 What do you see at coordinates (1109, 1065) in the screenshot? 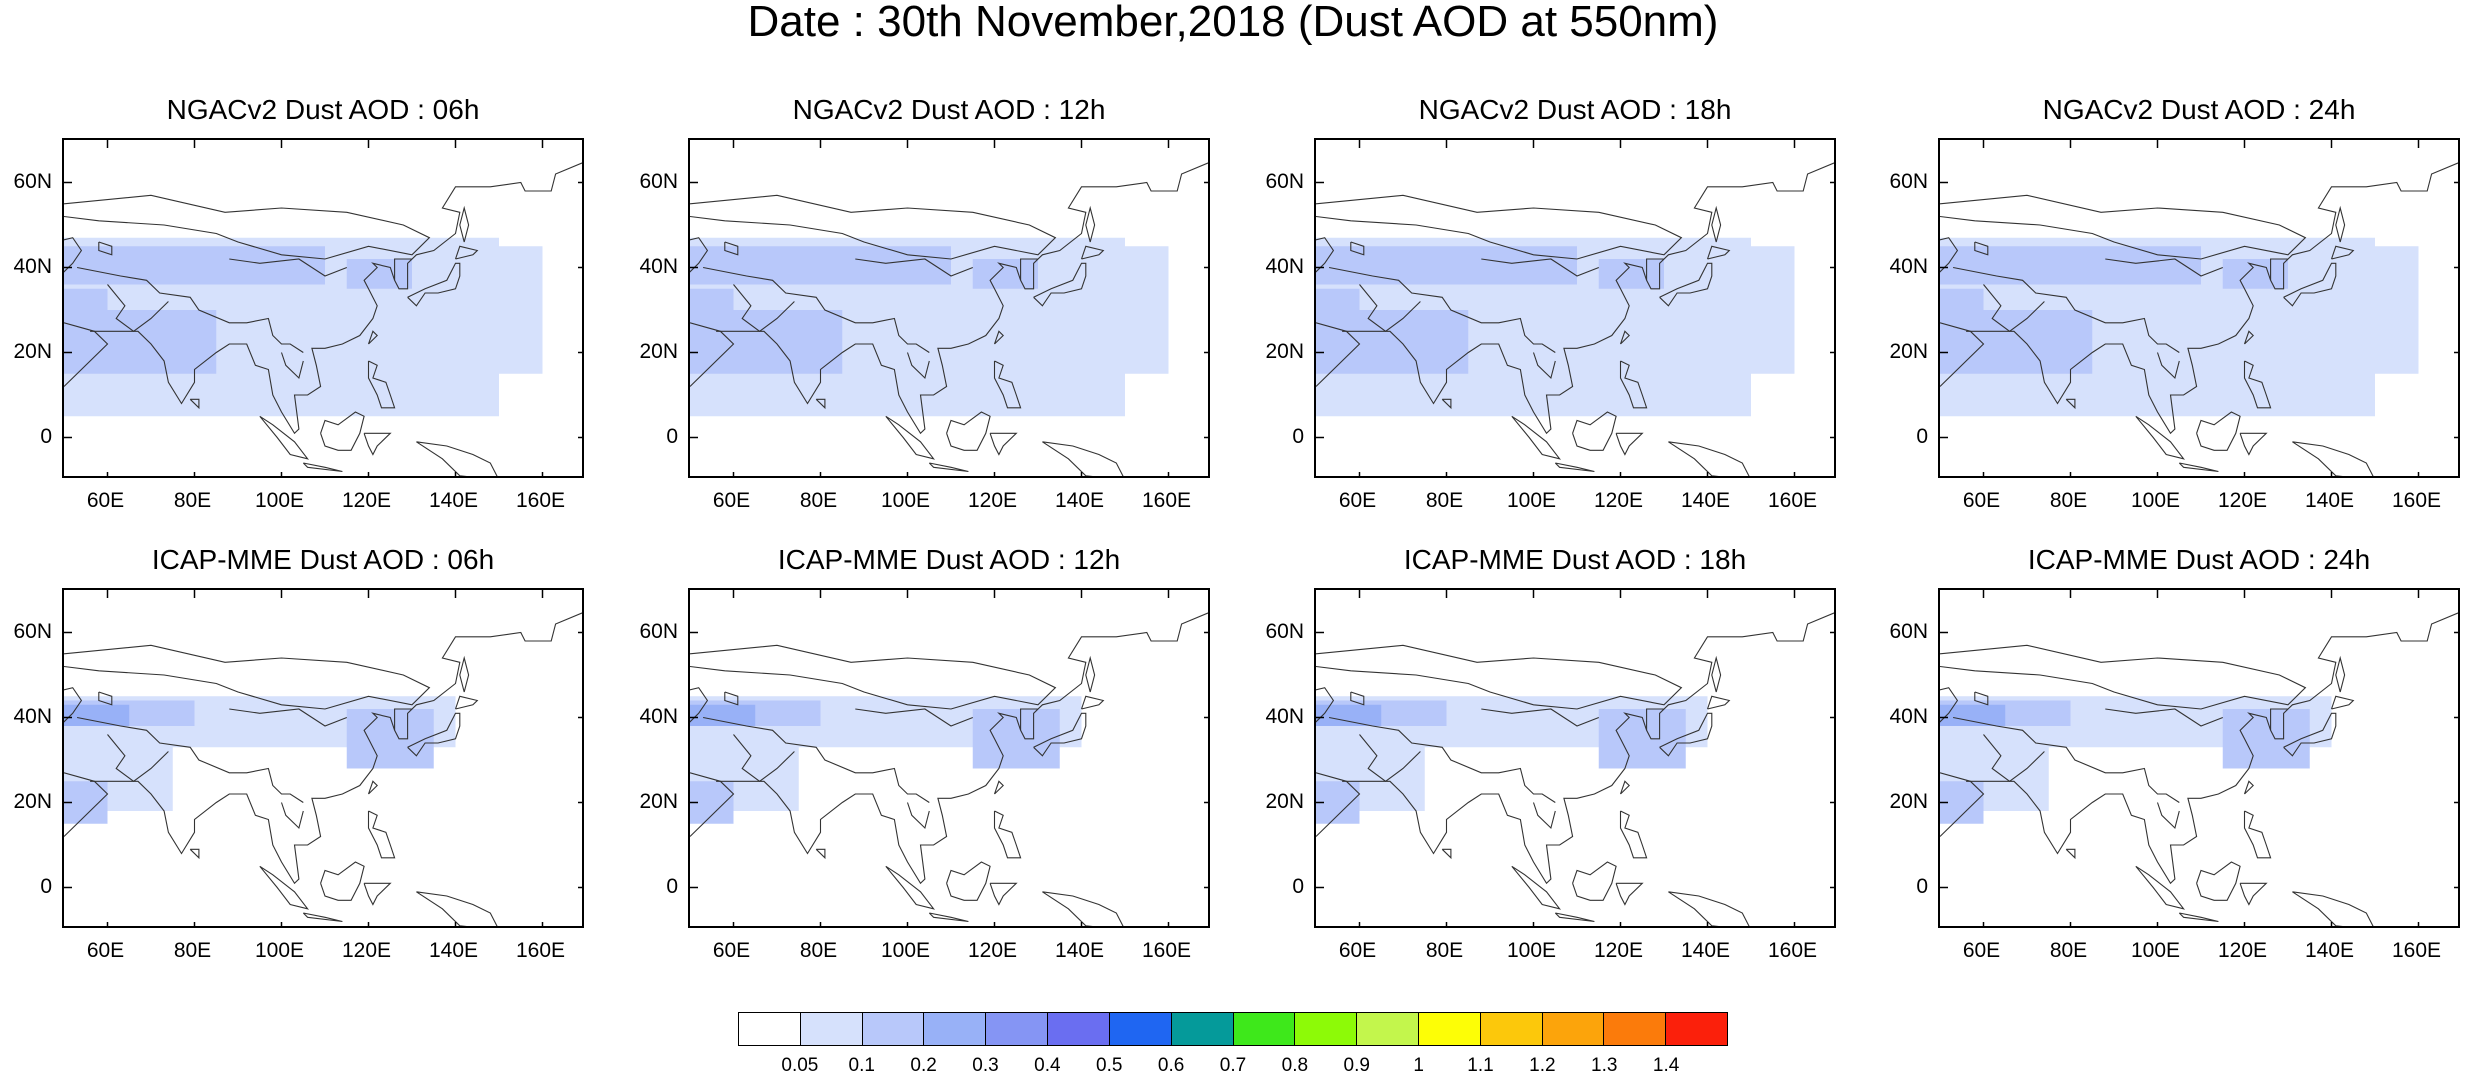
I see `colorbar-label: 0.5` at bounding box center [1109, 1065].